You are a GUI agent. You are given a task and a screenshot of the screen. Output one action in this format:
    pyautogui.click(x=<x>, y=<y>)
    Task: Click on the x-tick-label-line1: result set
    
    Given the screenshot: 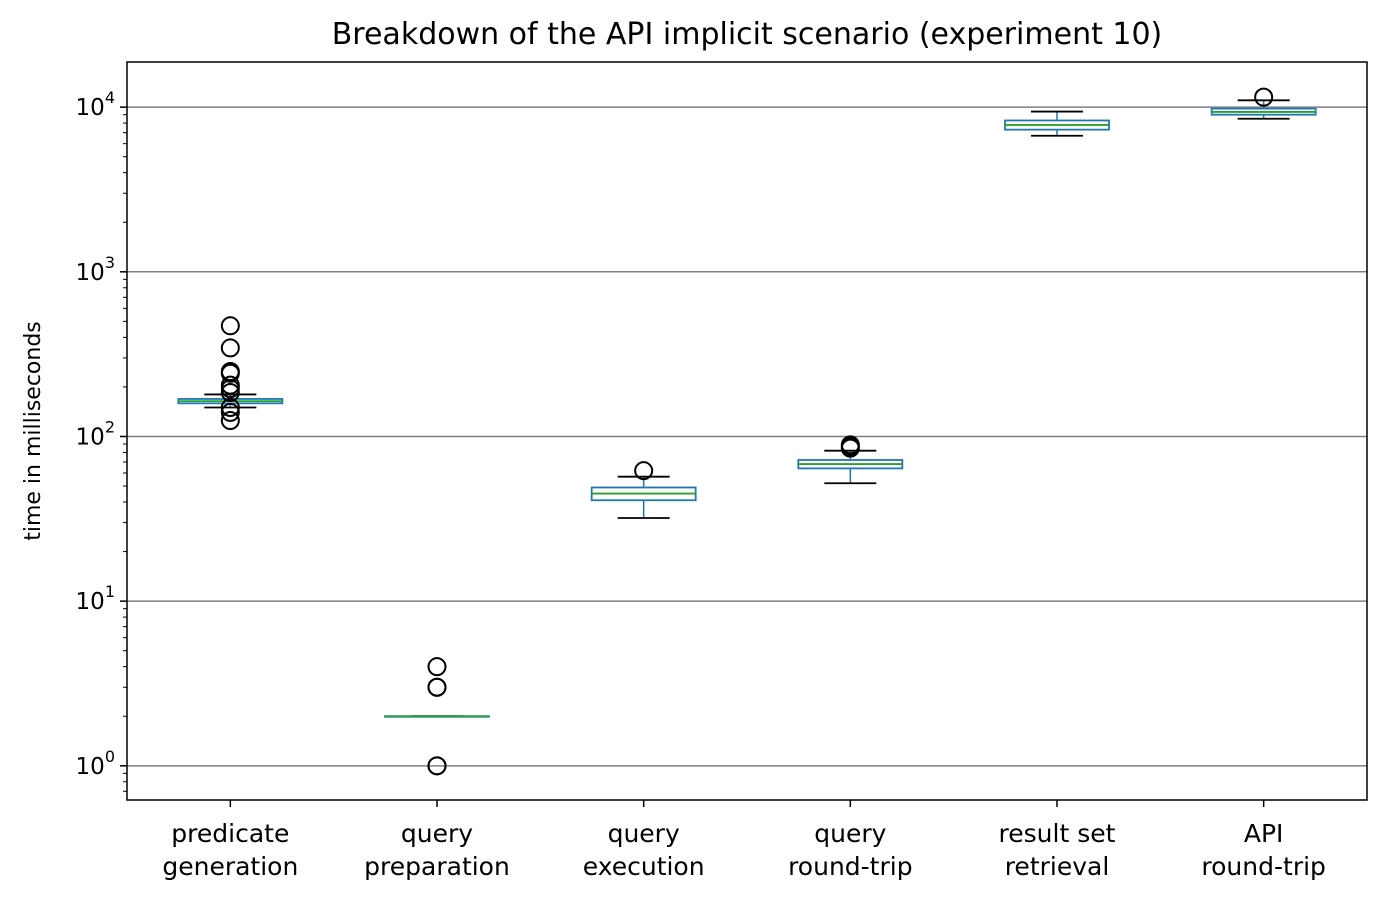 What is the action you would take?
    pyautogui.click(x=1057, y=833)
    